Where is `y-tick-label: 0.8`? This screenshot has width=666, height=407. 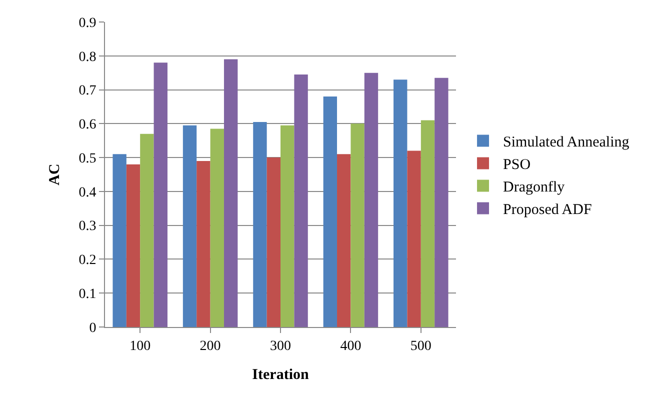 y-tick-label: 0.8 is located at coordinates (87, 57).